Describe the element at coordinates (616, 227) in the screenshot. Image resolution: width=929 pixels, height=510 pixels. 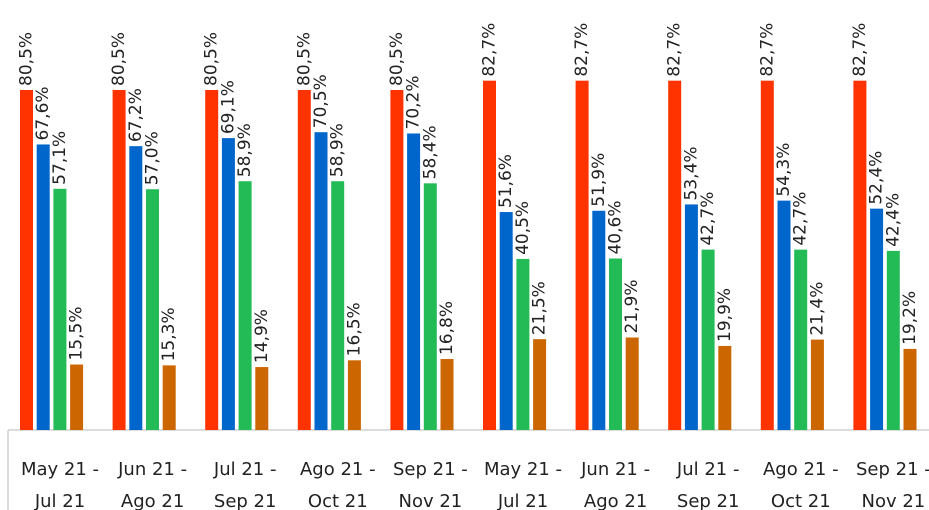
I see `data-label: 40,6%` at that location.